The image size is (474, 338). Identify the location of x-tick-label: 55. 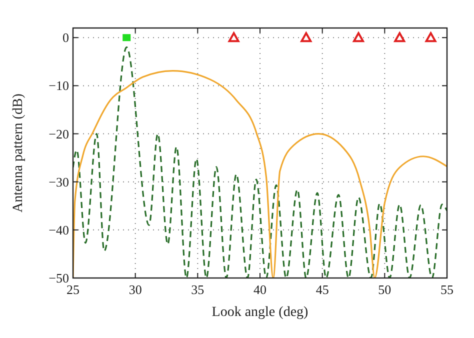
(447, 289).